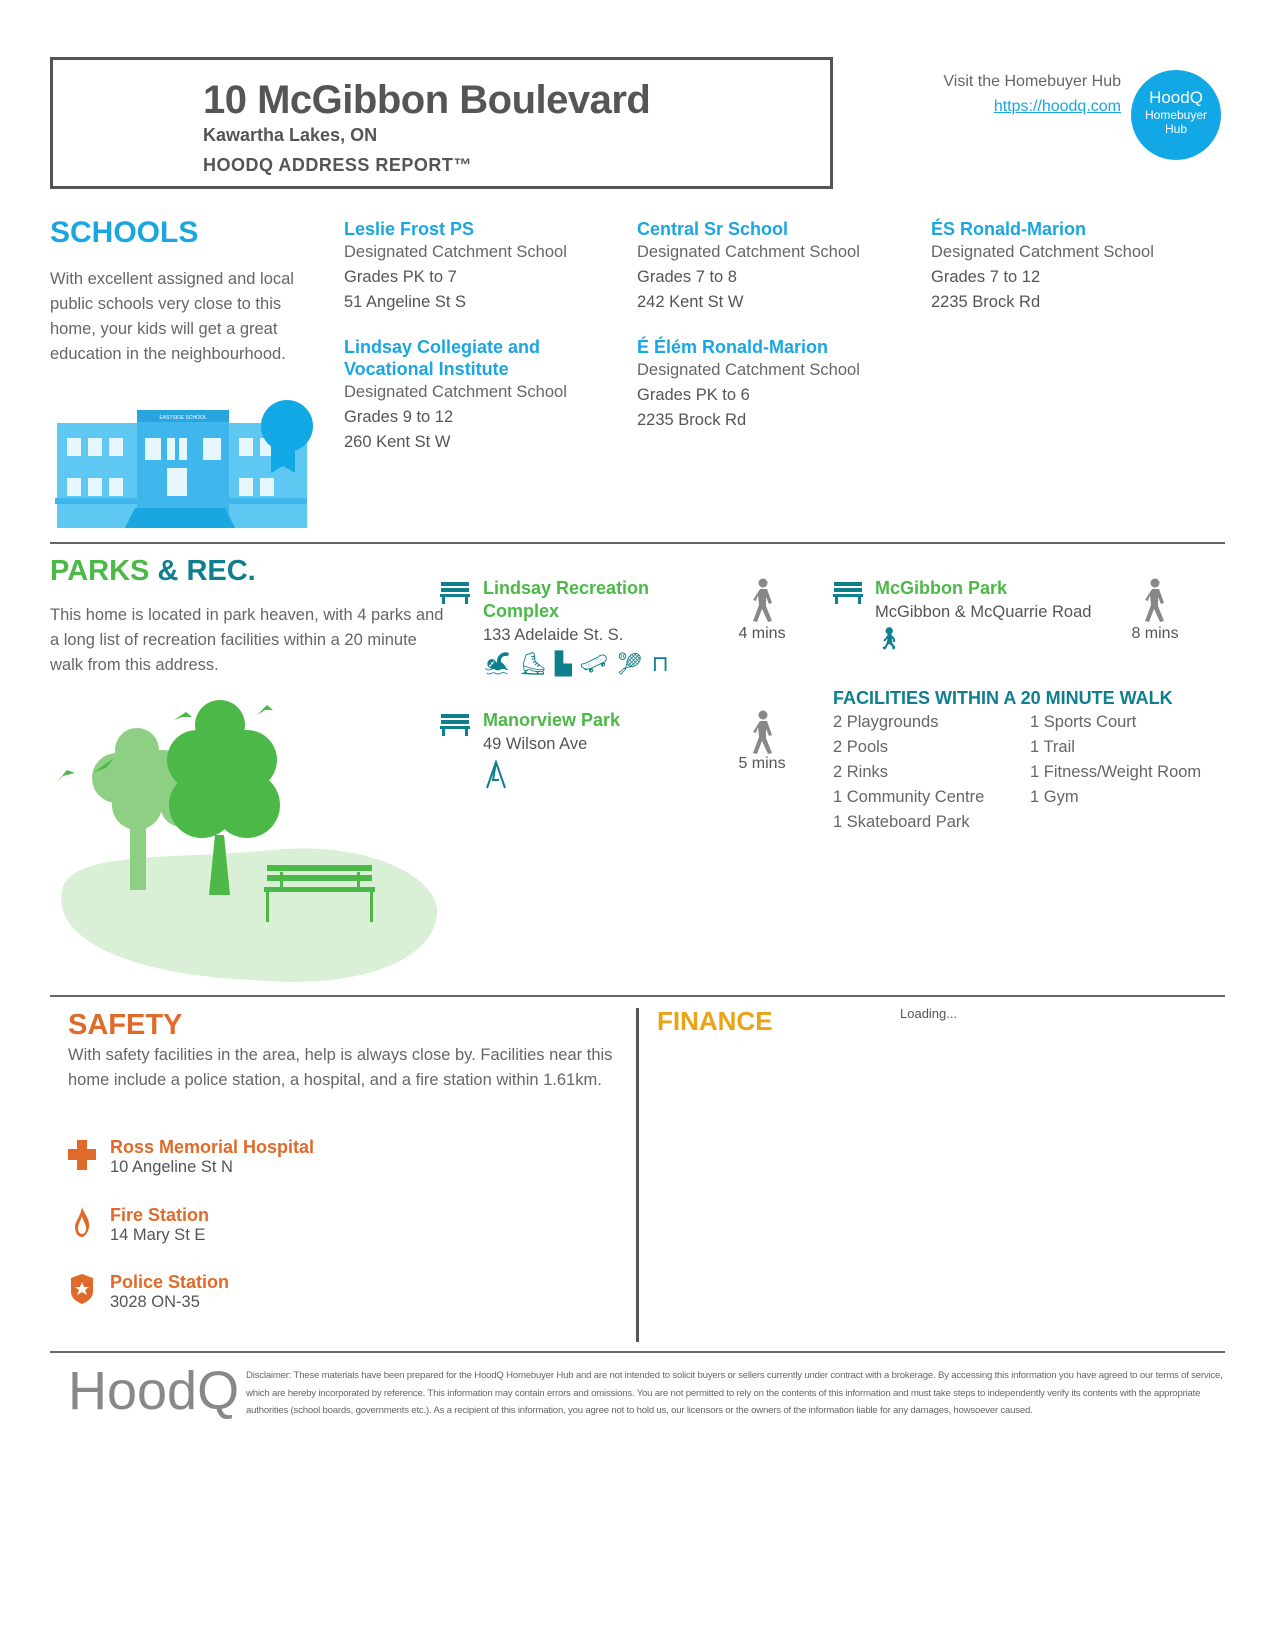  I want to click on safety-name: Fire Station, so click(160, 1215).